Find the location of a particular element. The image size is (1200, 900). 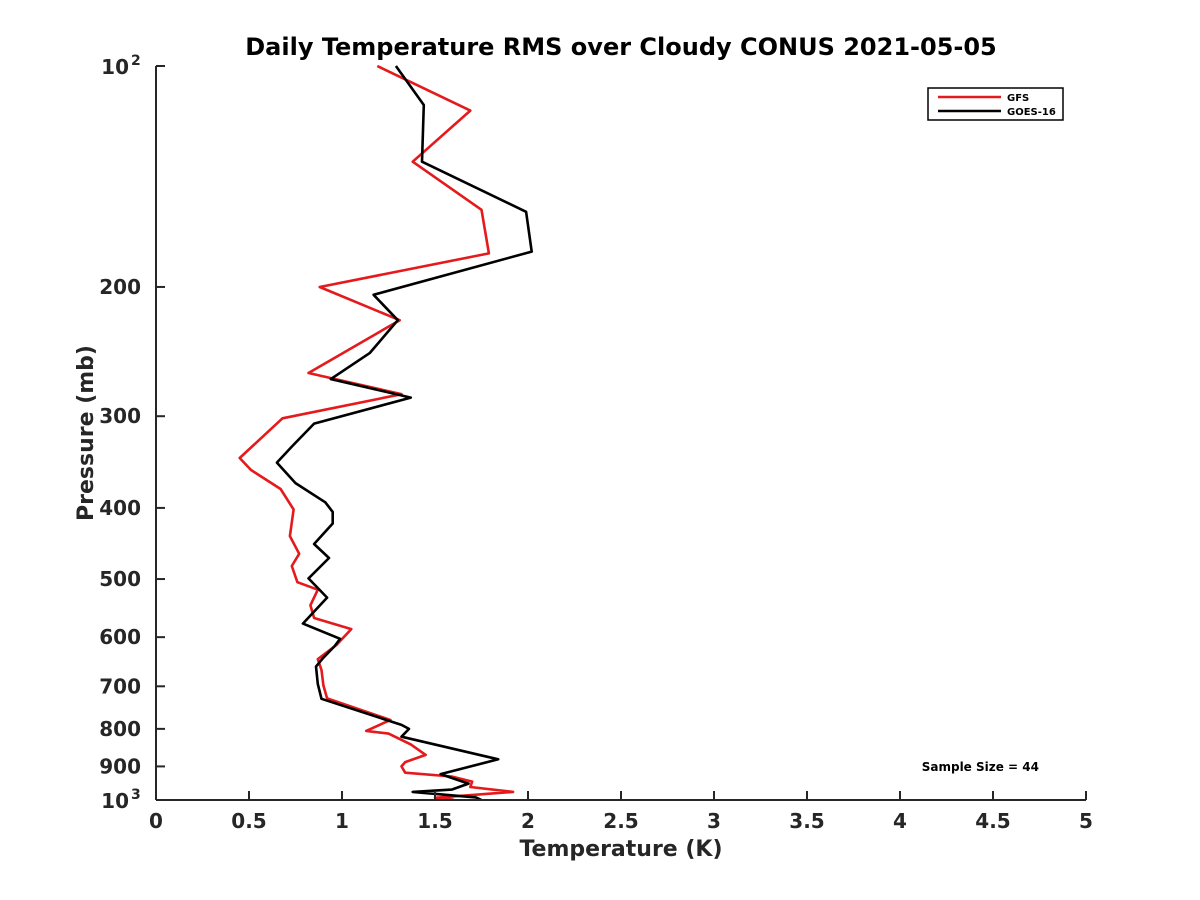

x-ticks: 0 0.5 1 1.5 2 2.5 3 3.5 4 4.5 5 is located at coordinates (621, 812).